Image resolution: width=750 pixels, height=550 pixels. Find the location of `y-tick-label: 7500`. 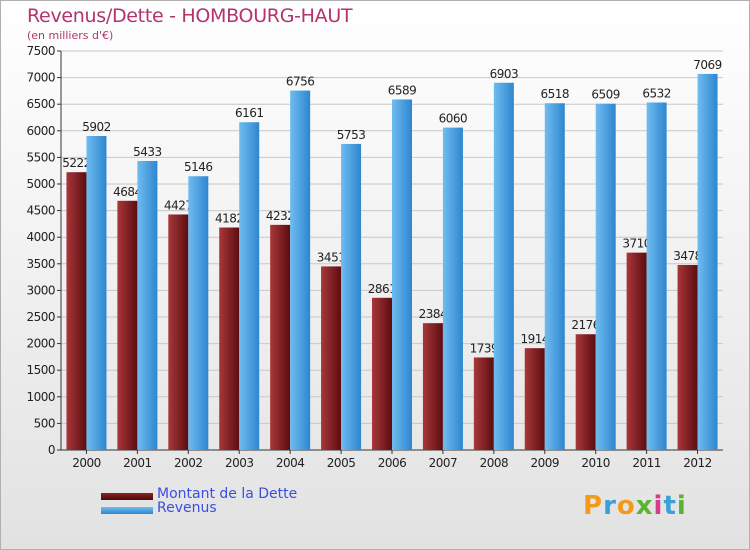

y-tick-label: 7500 is located at coordinates (40, 51).